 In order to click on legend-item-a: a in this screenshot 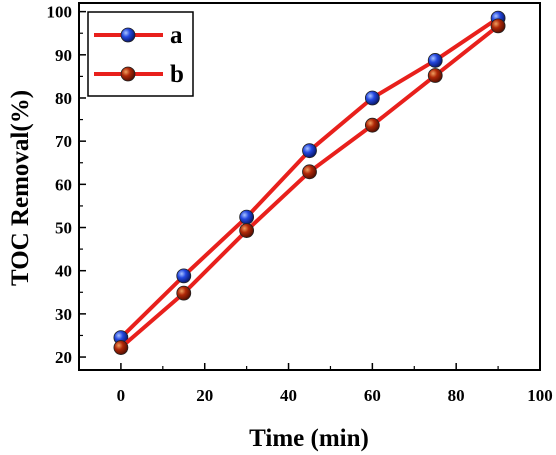, I will do `click(138, 35)`.